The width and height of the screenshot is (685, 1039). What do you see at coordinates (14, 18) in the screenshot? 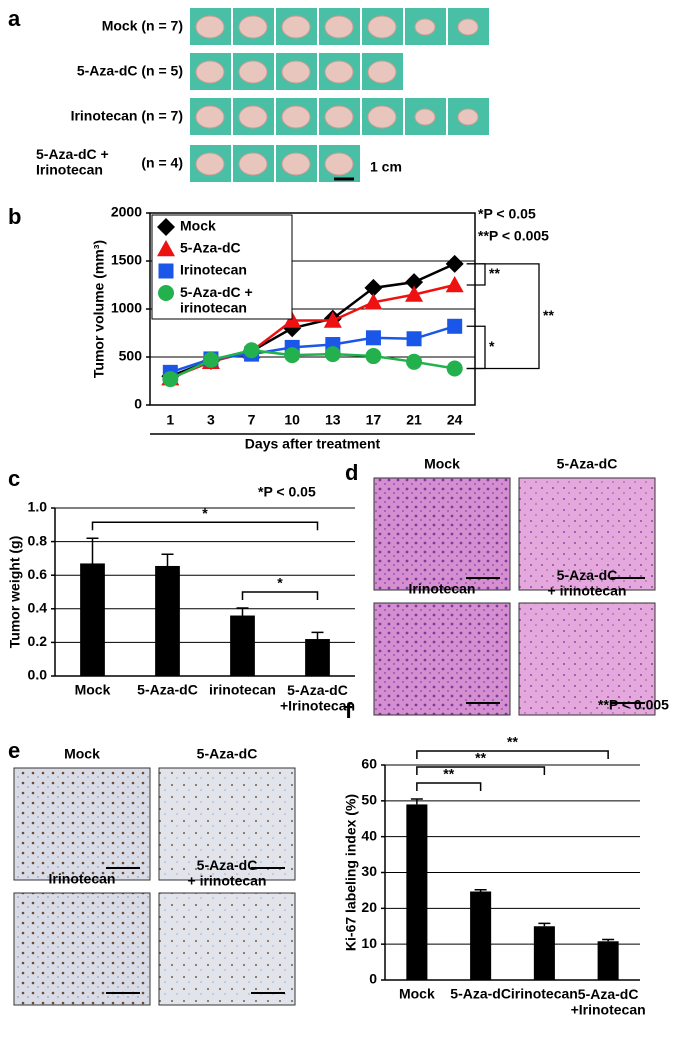
I see `panel-label: a` at bounding box center [14, 18].